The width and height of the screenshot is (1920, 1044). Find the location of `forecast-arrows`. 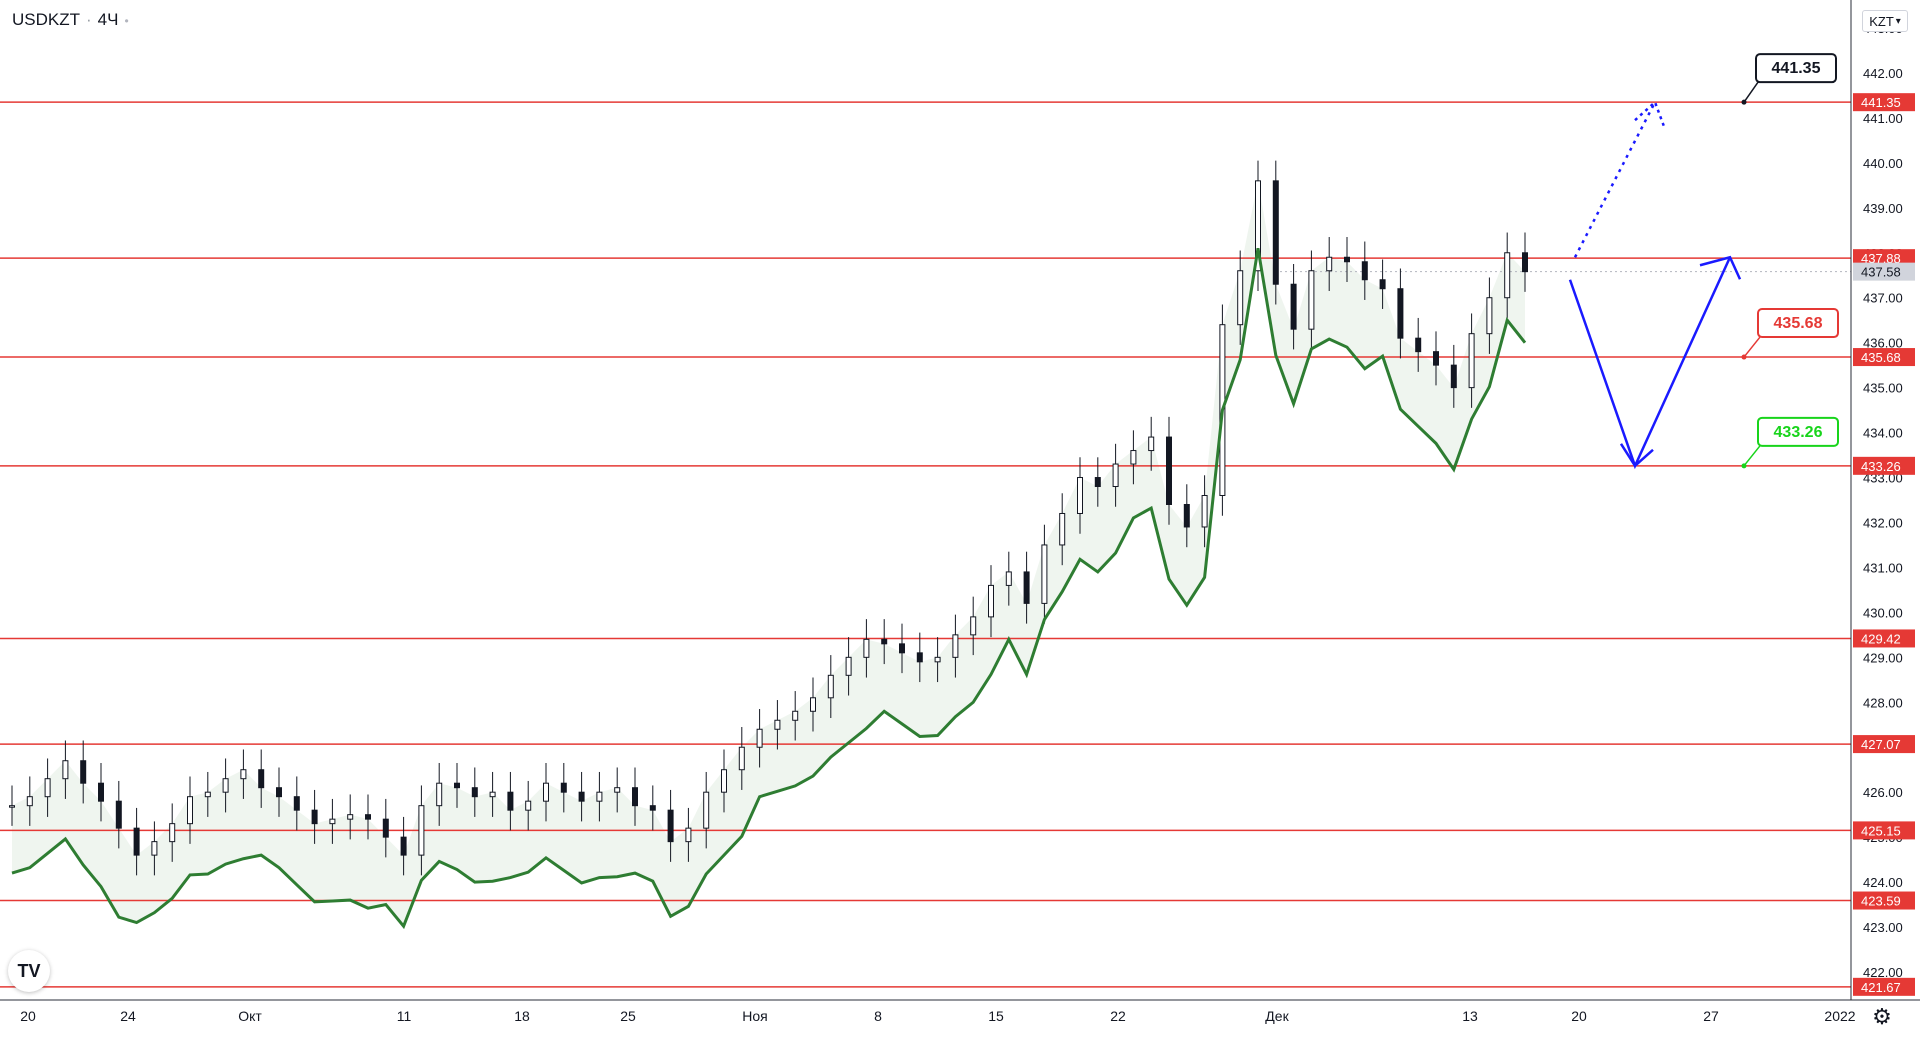

forecast-arrows is located at coordinates (1655, 285).